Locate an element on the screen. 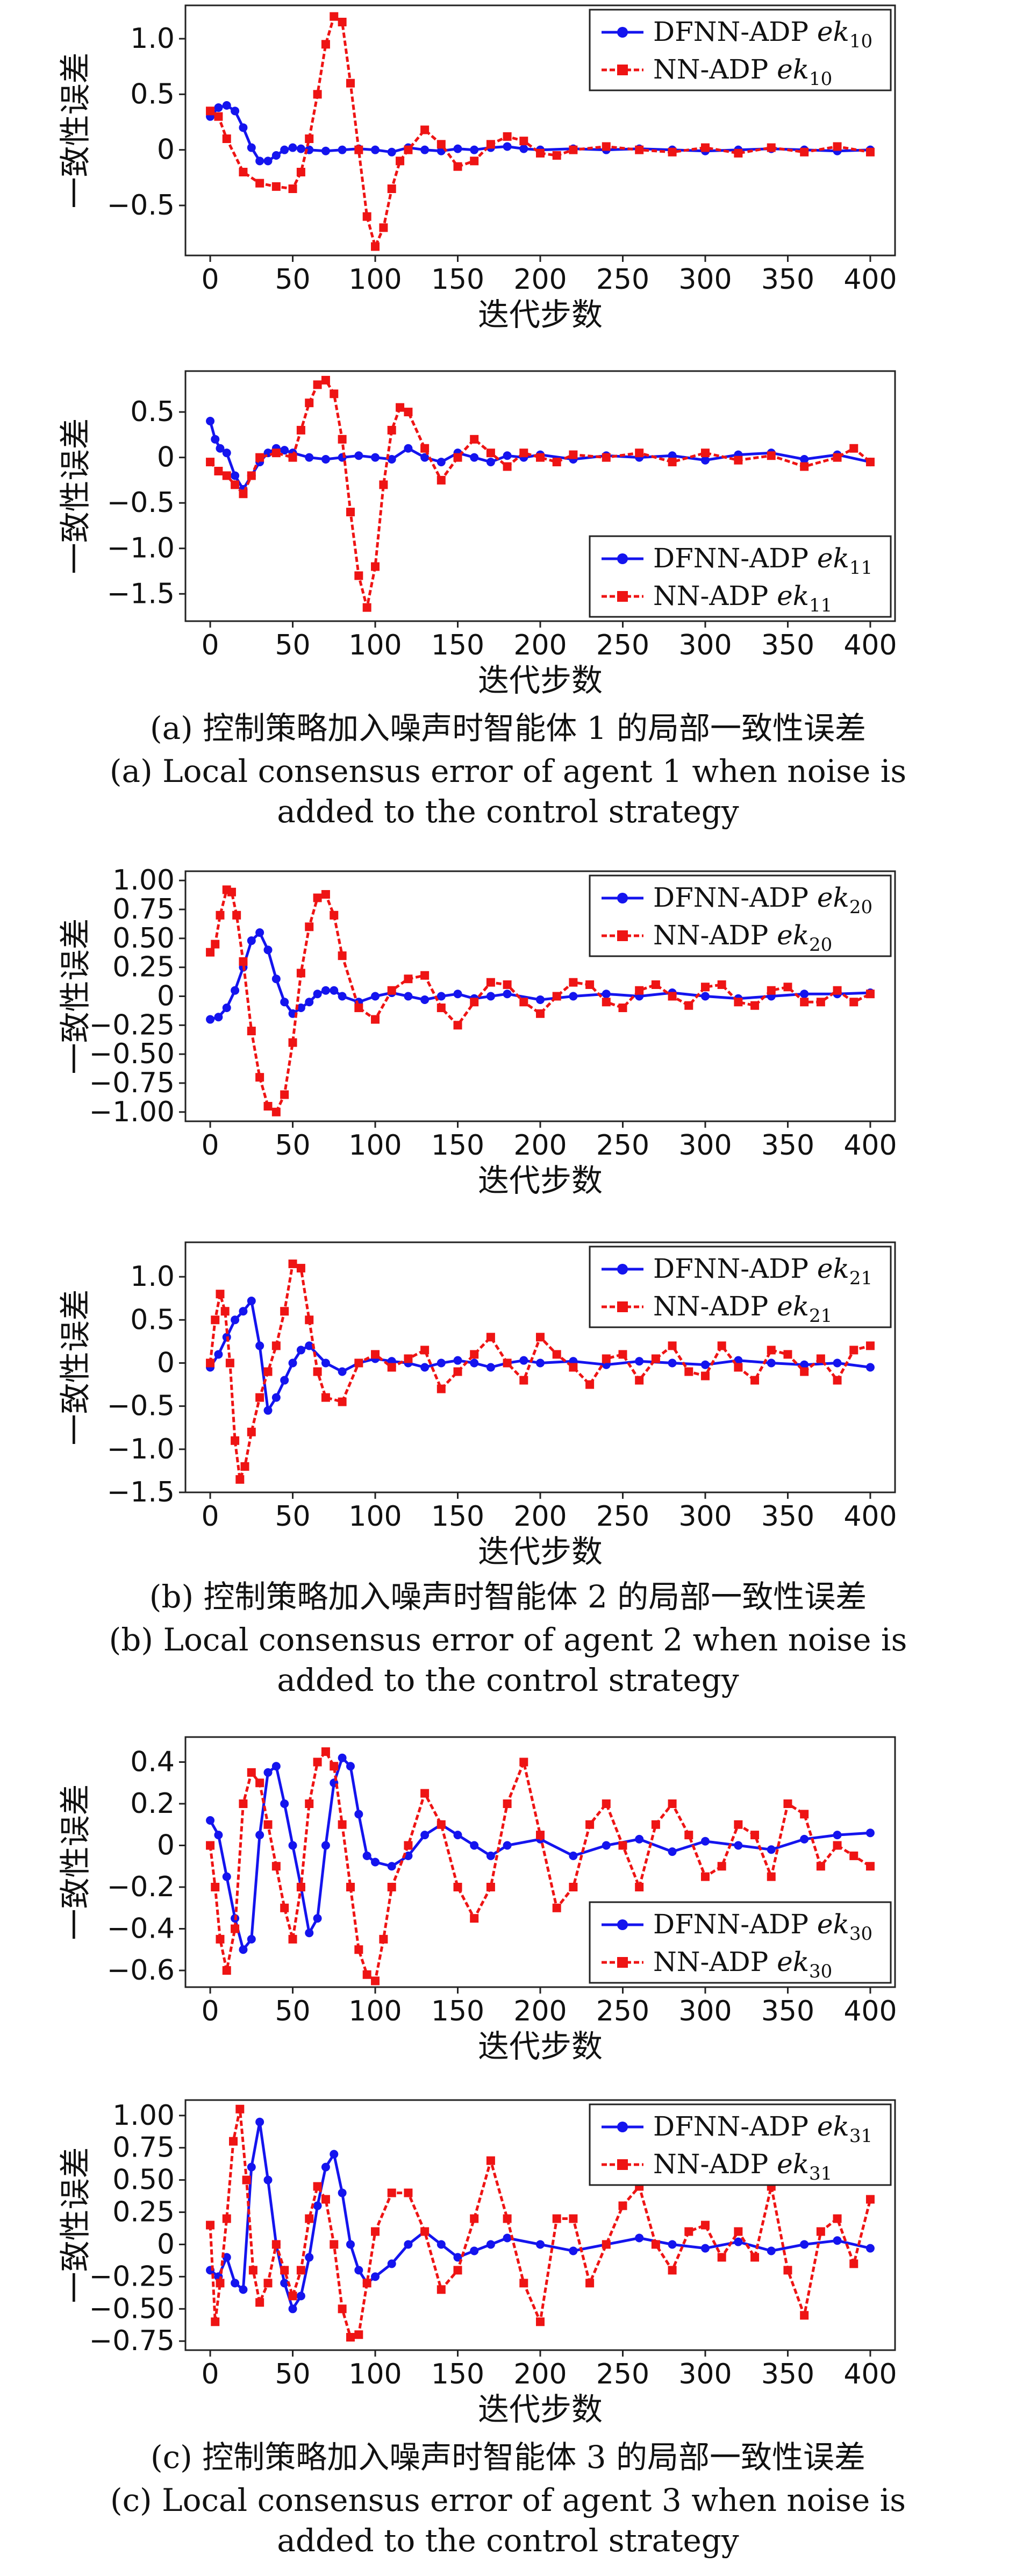  legend-label: DFNN-ADP ek31 is located at coordinates (762, 2129).